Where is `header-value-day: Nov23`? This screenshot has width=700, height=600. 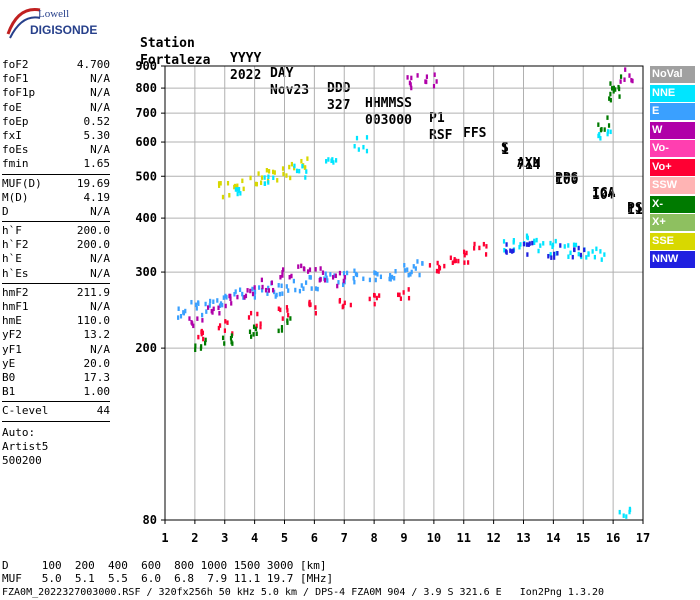 header-value-day: Nov23 is located at coordinates (290, 90).